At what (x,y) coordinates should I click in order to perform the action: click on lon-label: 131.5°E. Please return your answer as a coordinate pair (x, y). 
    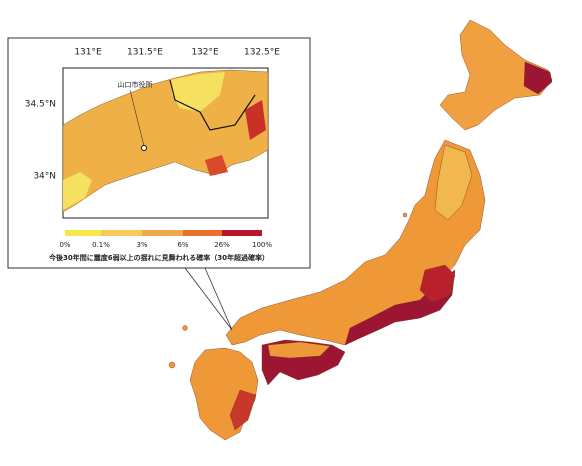
    Looking at the image, I should click on (145, 53).